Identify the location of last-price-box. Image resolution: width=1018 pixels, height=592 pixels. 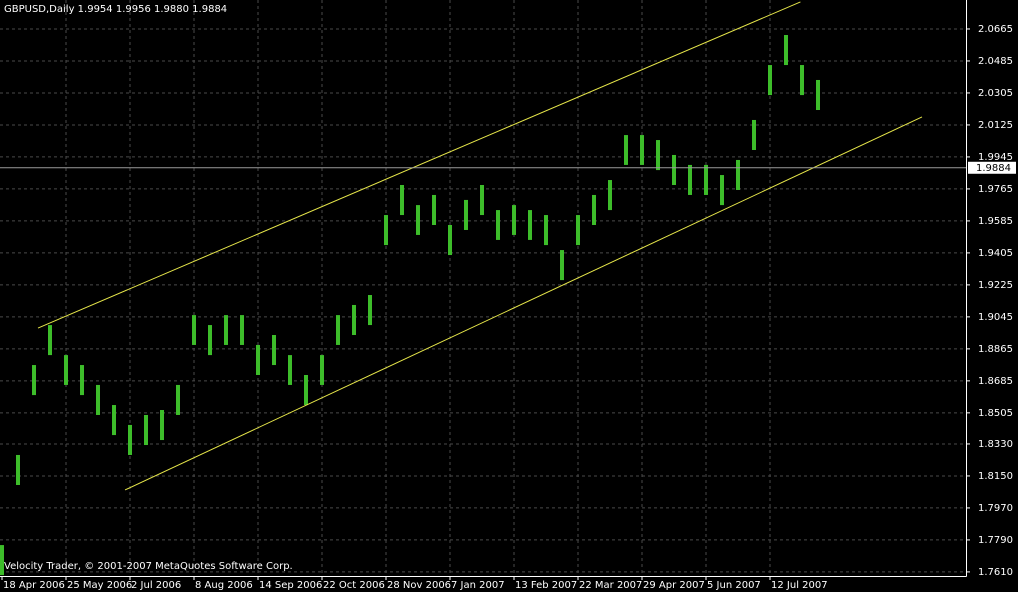
(992, 167).